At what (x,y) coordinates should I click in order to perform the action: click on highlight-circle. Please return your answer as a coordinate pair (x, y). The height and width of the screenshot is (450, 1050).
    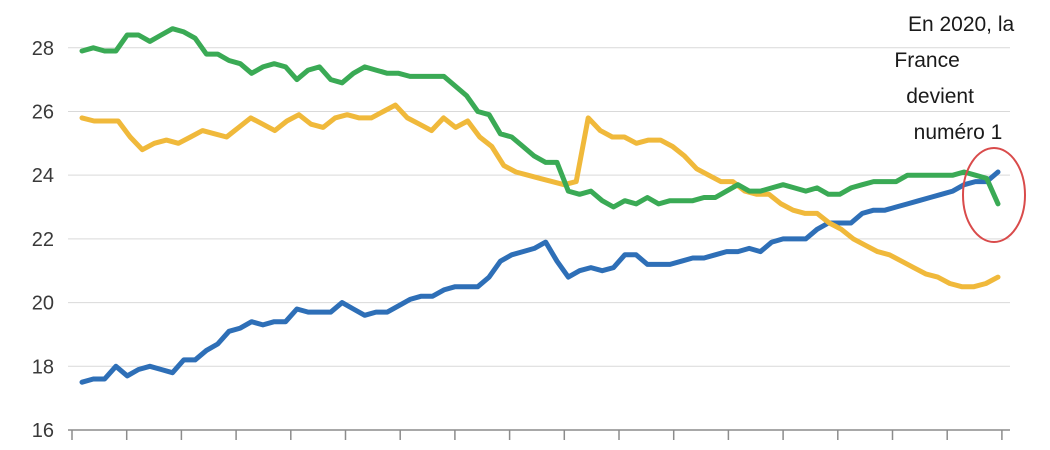
    Looking at the image, I should click on (994, 195).